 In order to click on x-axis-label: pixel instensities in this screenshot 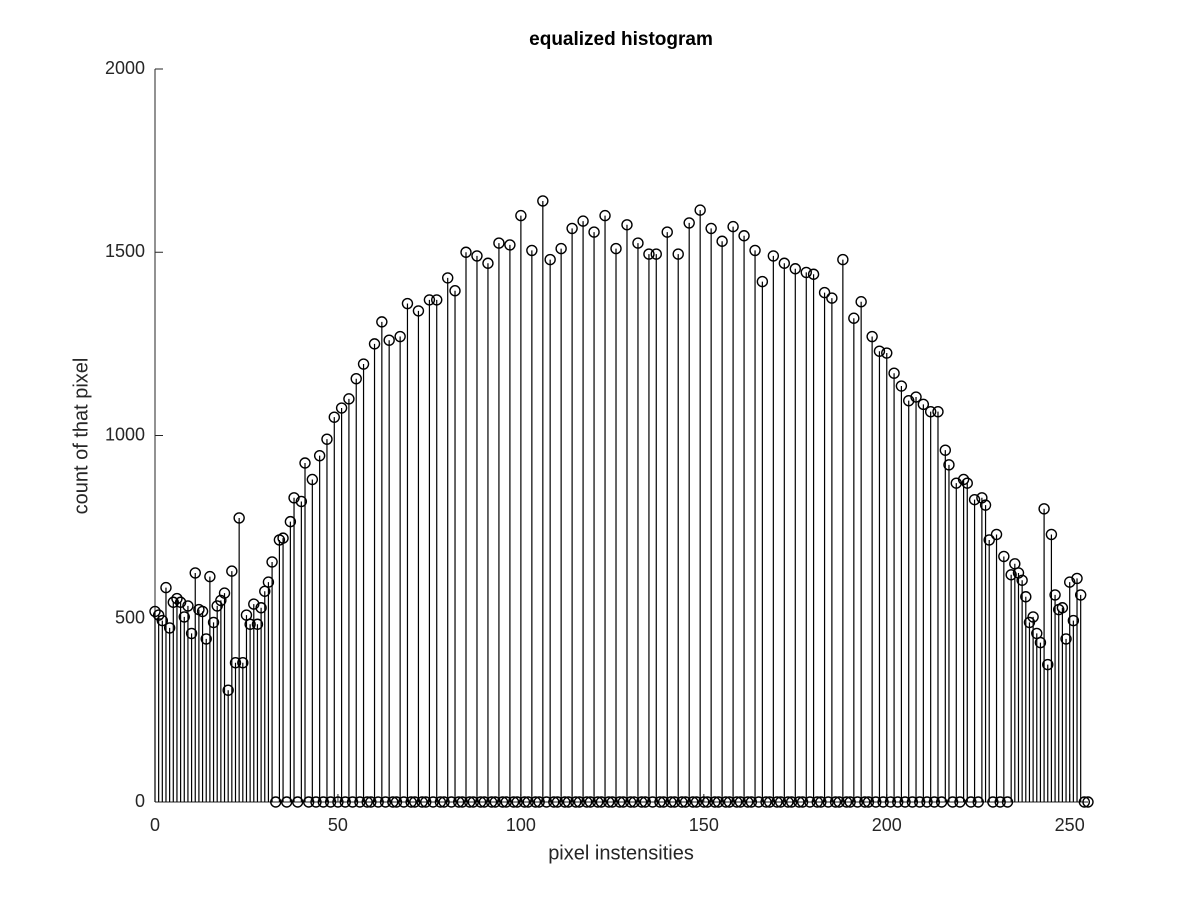, I will do `click(621, 853)`.